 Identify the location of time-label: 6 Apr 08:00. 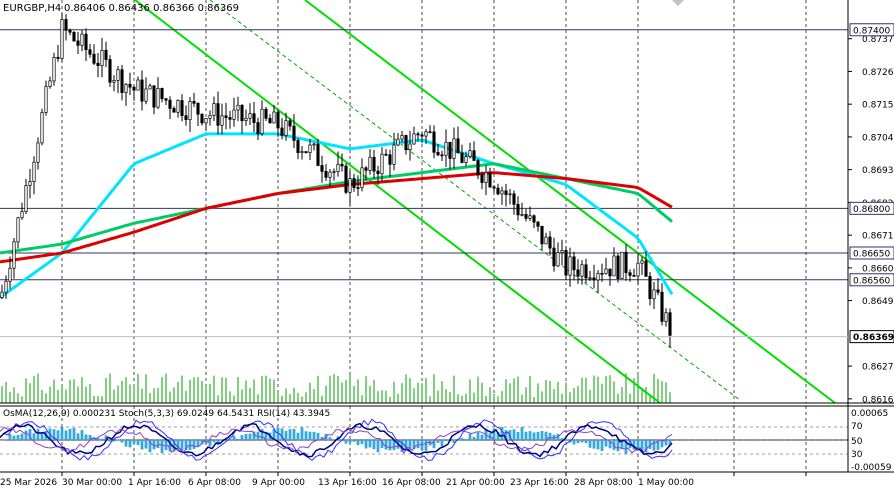
(214, 483).